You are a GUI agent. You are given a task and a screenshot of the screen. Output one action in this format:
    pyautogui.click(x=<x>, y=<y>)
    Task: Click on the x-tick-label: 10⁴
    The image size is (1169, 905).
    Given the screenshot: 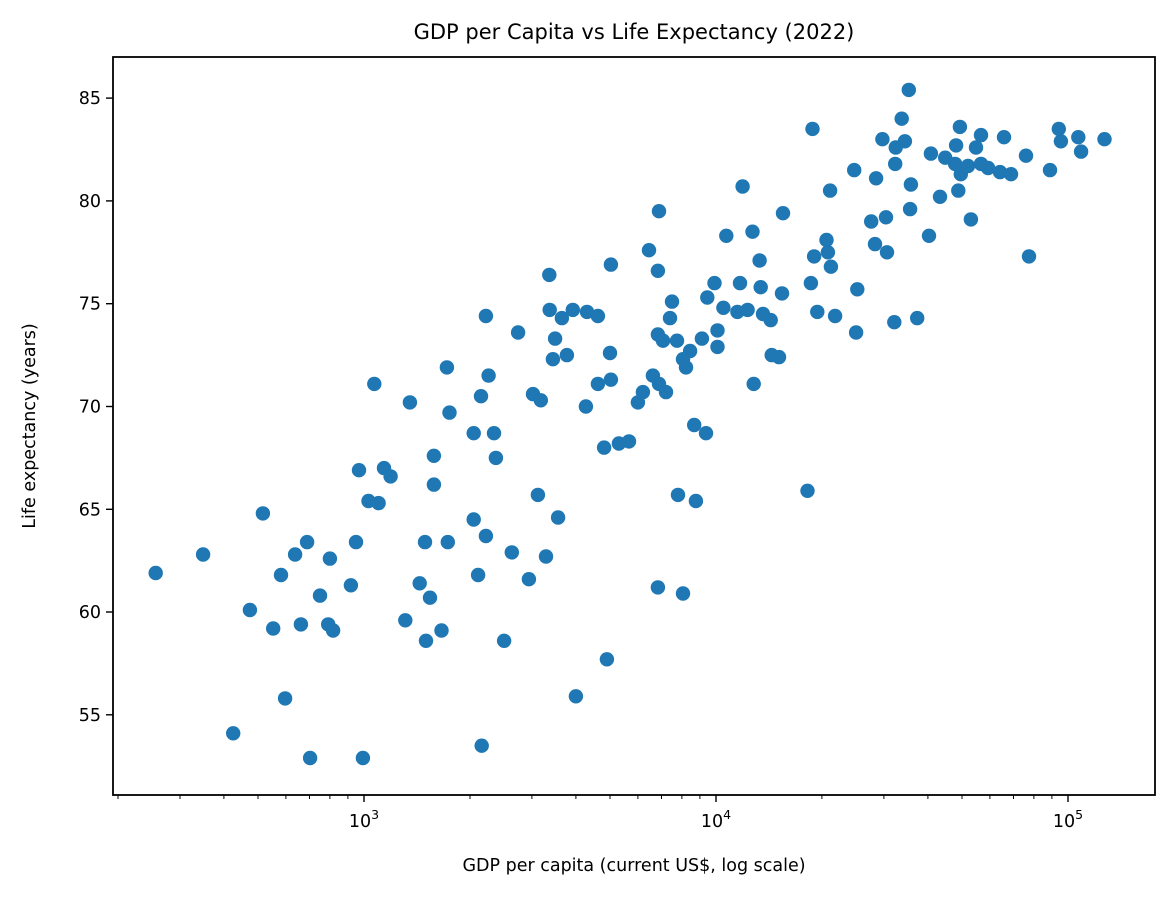 What is the action you would take?
    pyautogui.click(x=716, y=819)
    